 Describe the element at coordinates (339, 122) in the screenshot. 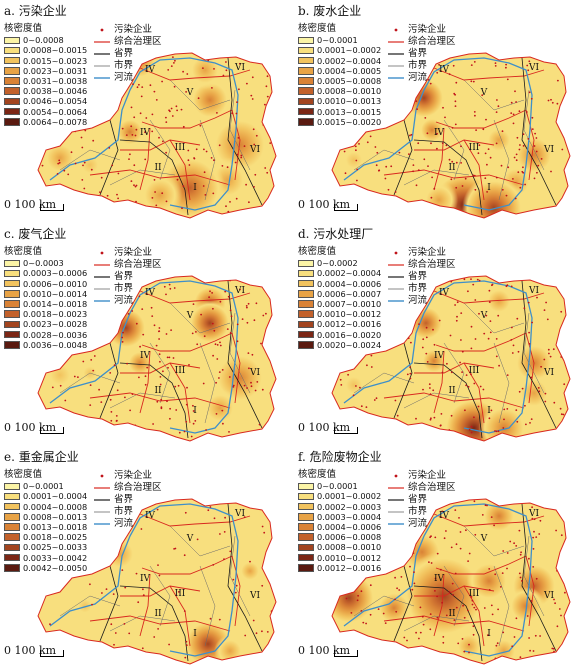

I see `legend-class-row: 0.0015~0.0020` at that location.